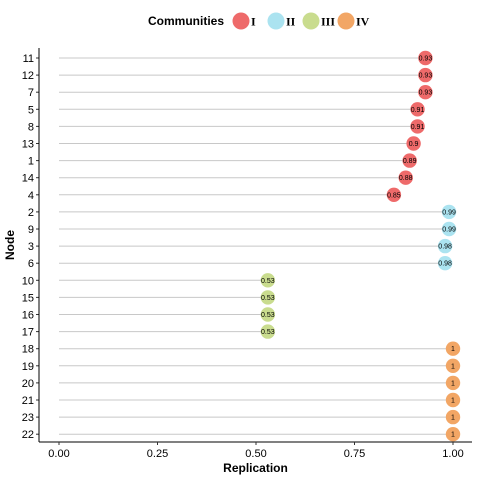  What do you see at coordinates (31, 264) in the screenshot?
I see `y-tick-label-6: 6` at bounding box center [31, 264].